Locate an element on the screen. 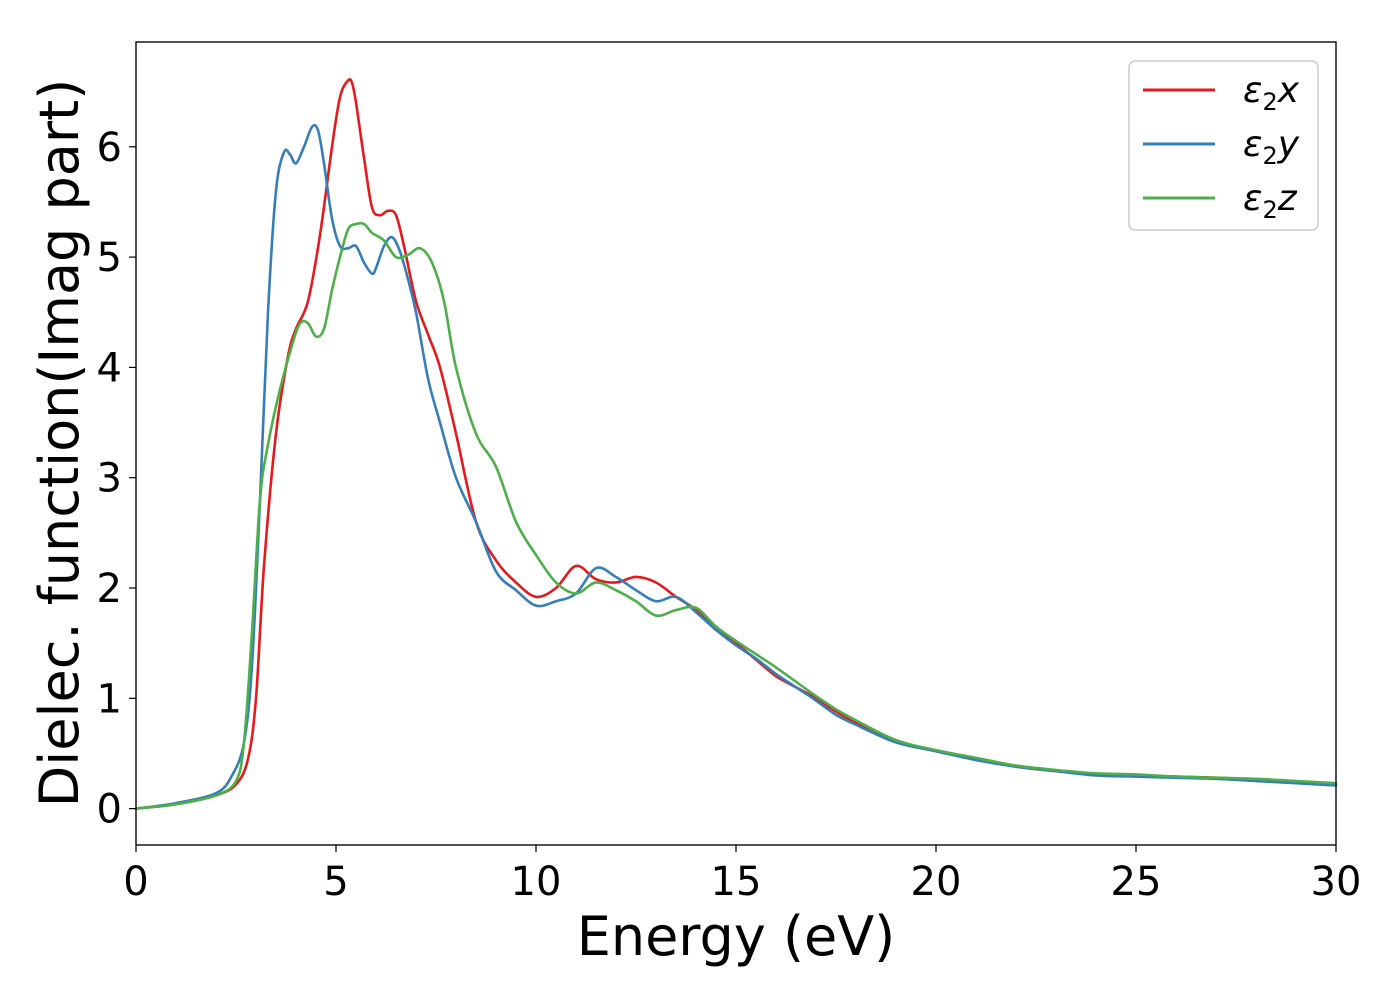  y-tick-label: 2 is located at coordinates (109, 589).